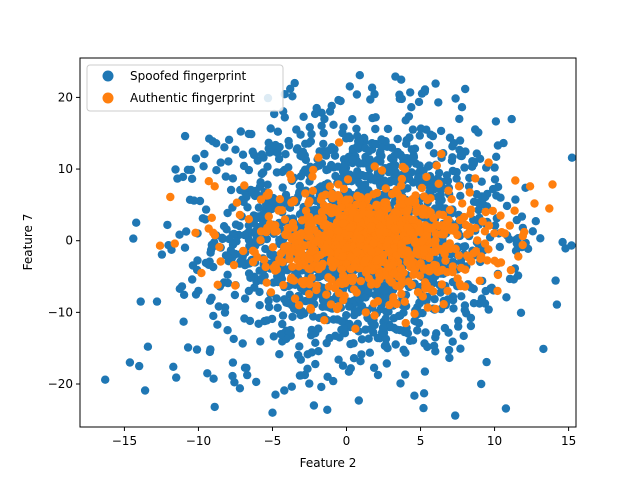 The image size is (640, 480). What do you see at coordinates (65, 169) in the screenshot?
I see `y-tick-label: 10` at bounding box center [65, 169].